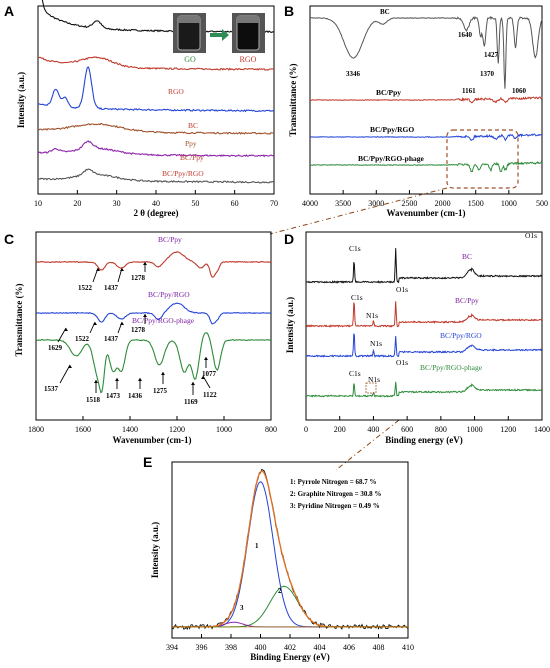  I want to click on panel-e-peak-3: 3, so click(242, 608).